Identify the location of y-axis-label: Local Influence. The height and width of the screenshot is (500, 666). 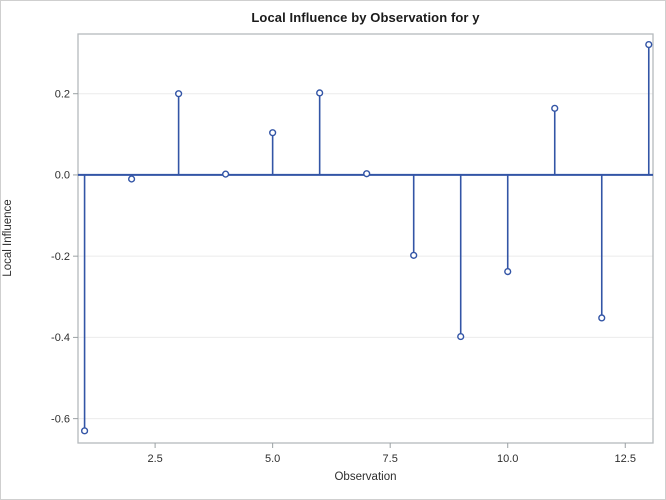
(8, 238).